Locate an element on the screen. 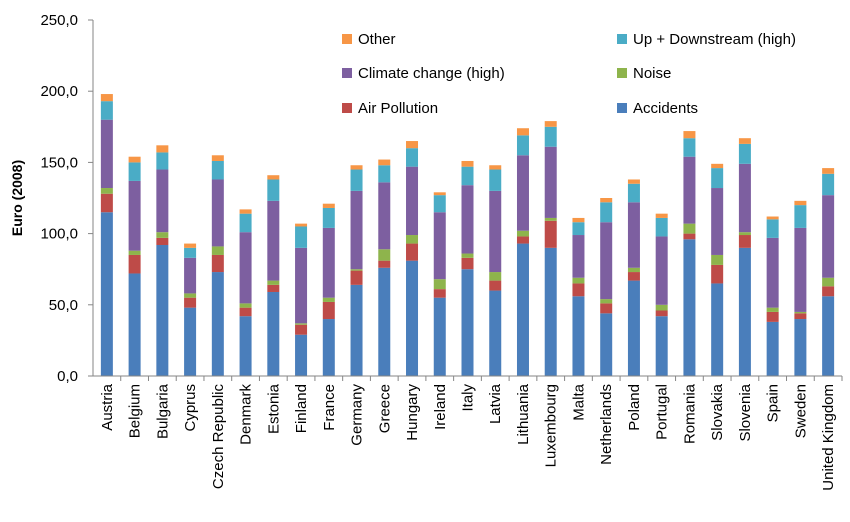  bar-slovakia-up-downstream-high is located at coordinates (717, 178).